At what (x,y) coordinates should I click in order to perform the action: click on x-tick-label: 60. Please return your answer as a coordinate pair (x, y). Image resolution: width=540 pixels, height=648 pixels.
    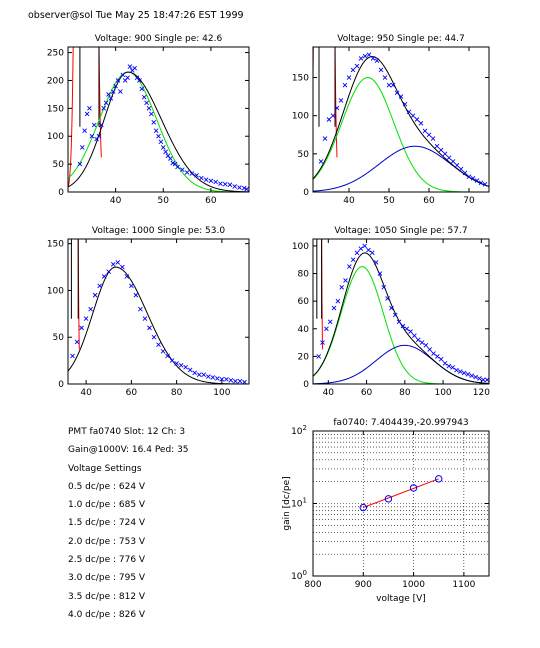
    Looking at the image, I should click on (132, 393).